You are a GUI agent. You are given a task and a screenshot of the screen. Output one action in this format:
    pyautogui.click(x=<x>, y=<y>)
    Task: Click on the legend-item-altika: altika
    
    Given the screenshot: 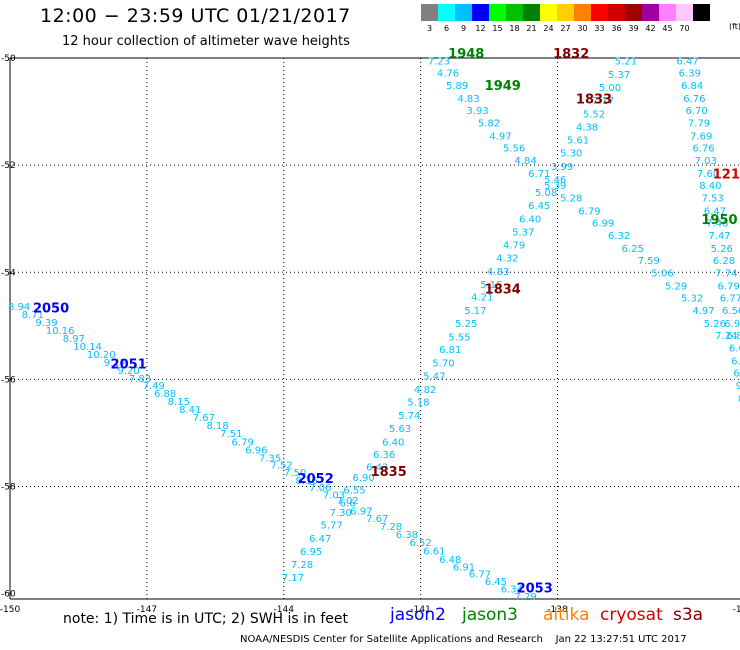 What is the action you would take?
    pyautogui.click(x=566, y=615)
    